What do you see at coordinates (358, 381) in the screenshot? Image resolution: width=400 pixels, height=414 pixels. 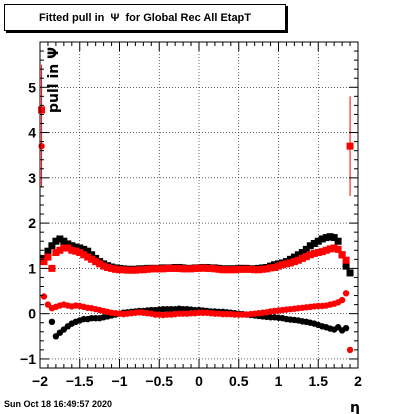 I see `x-tick-label: 2` at bounding box center [358, 381].